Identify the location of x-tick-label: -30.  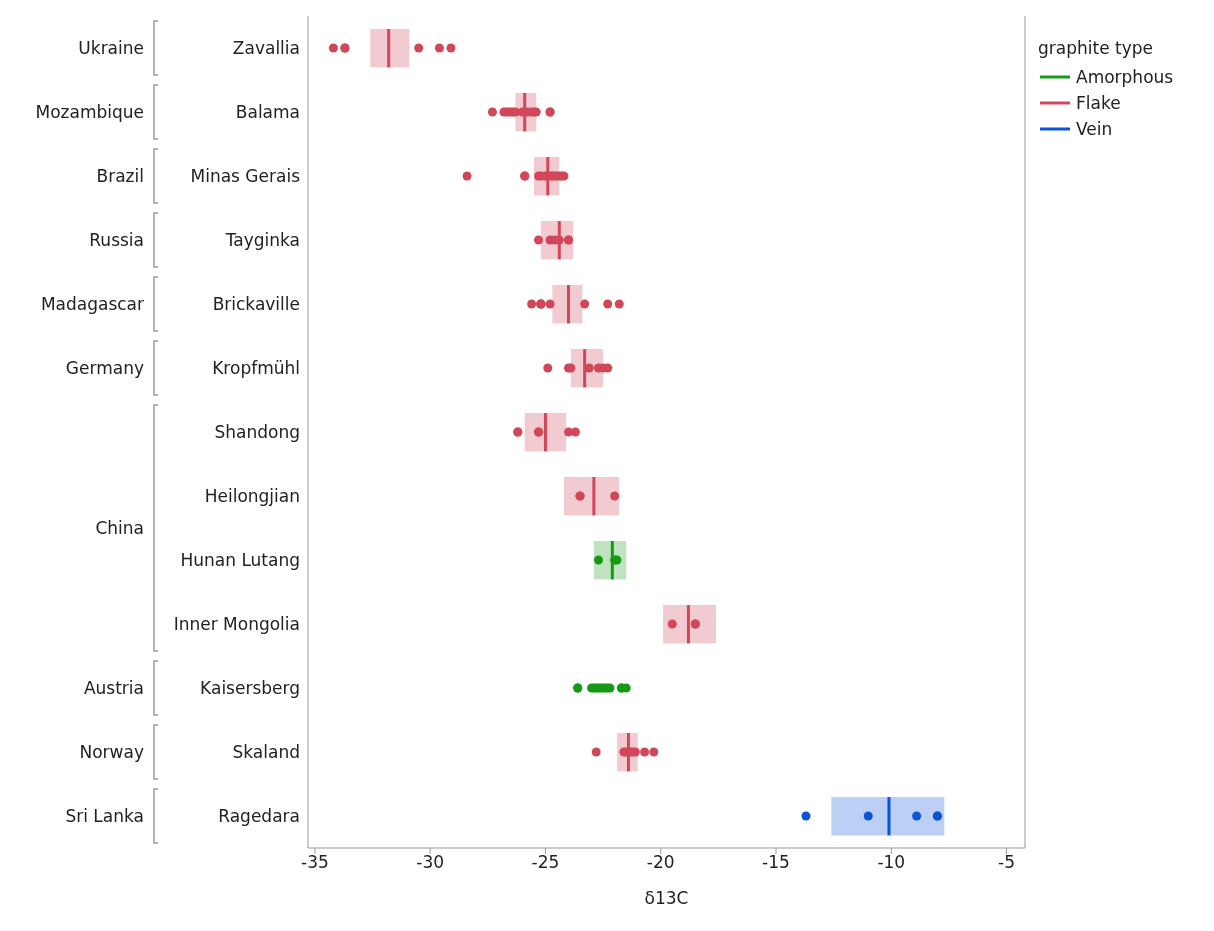
(430, 862).